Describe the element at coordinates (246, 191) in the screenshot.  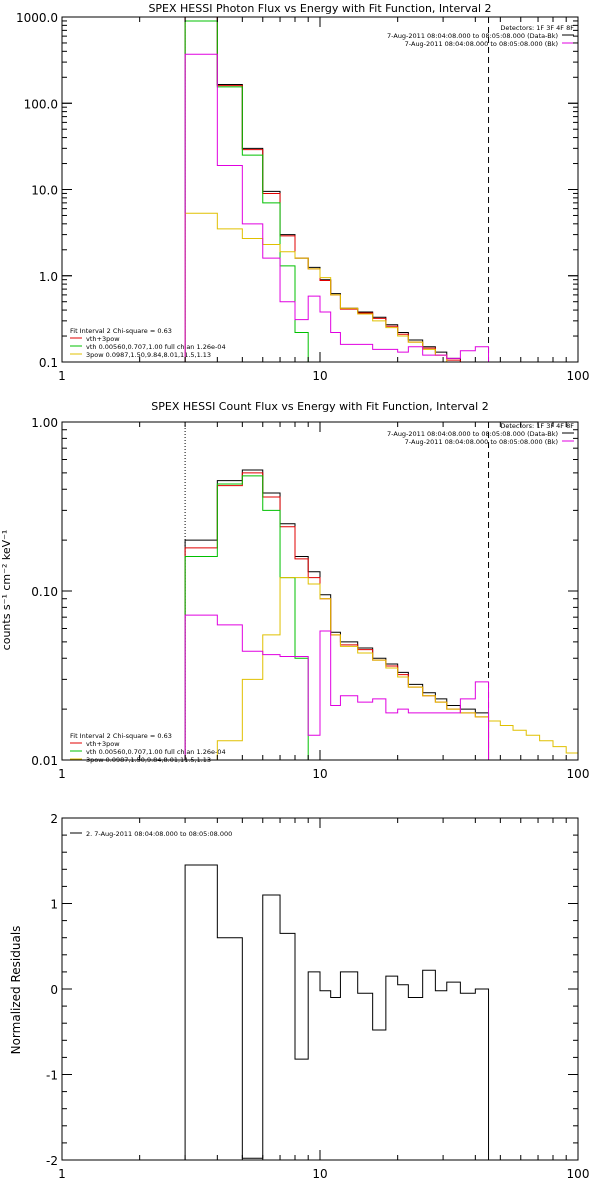
I see `photon-series-vth` at that location.